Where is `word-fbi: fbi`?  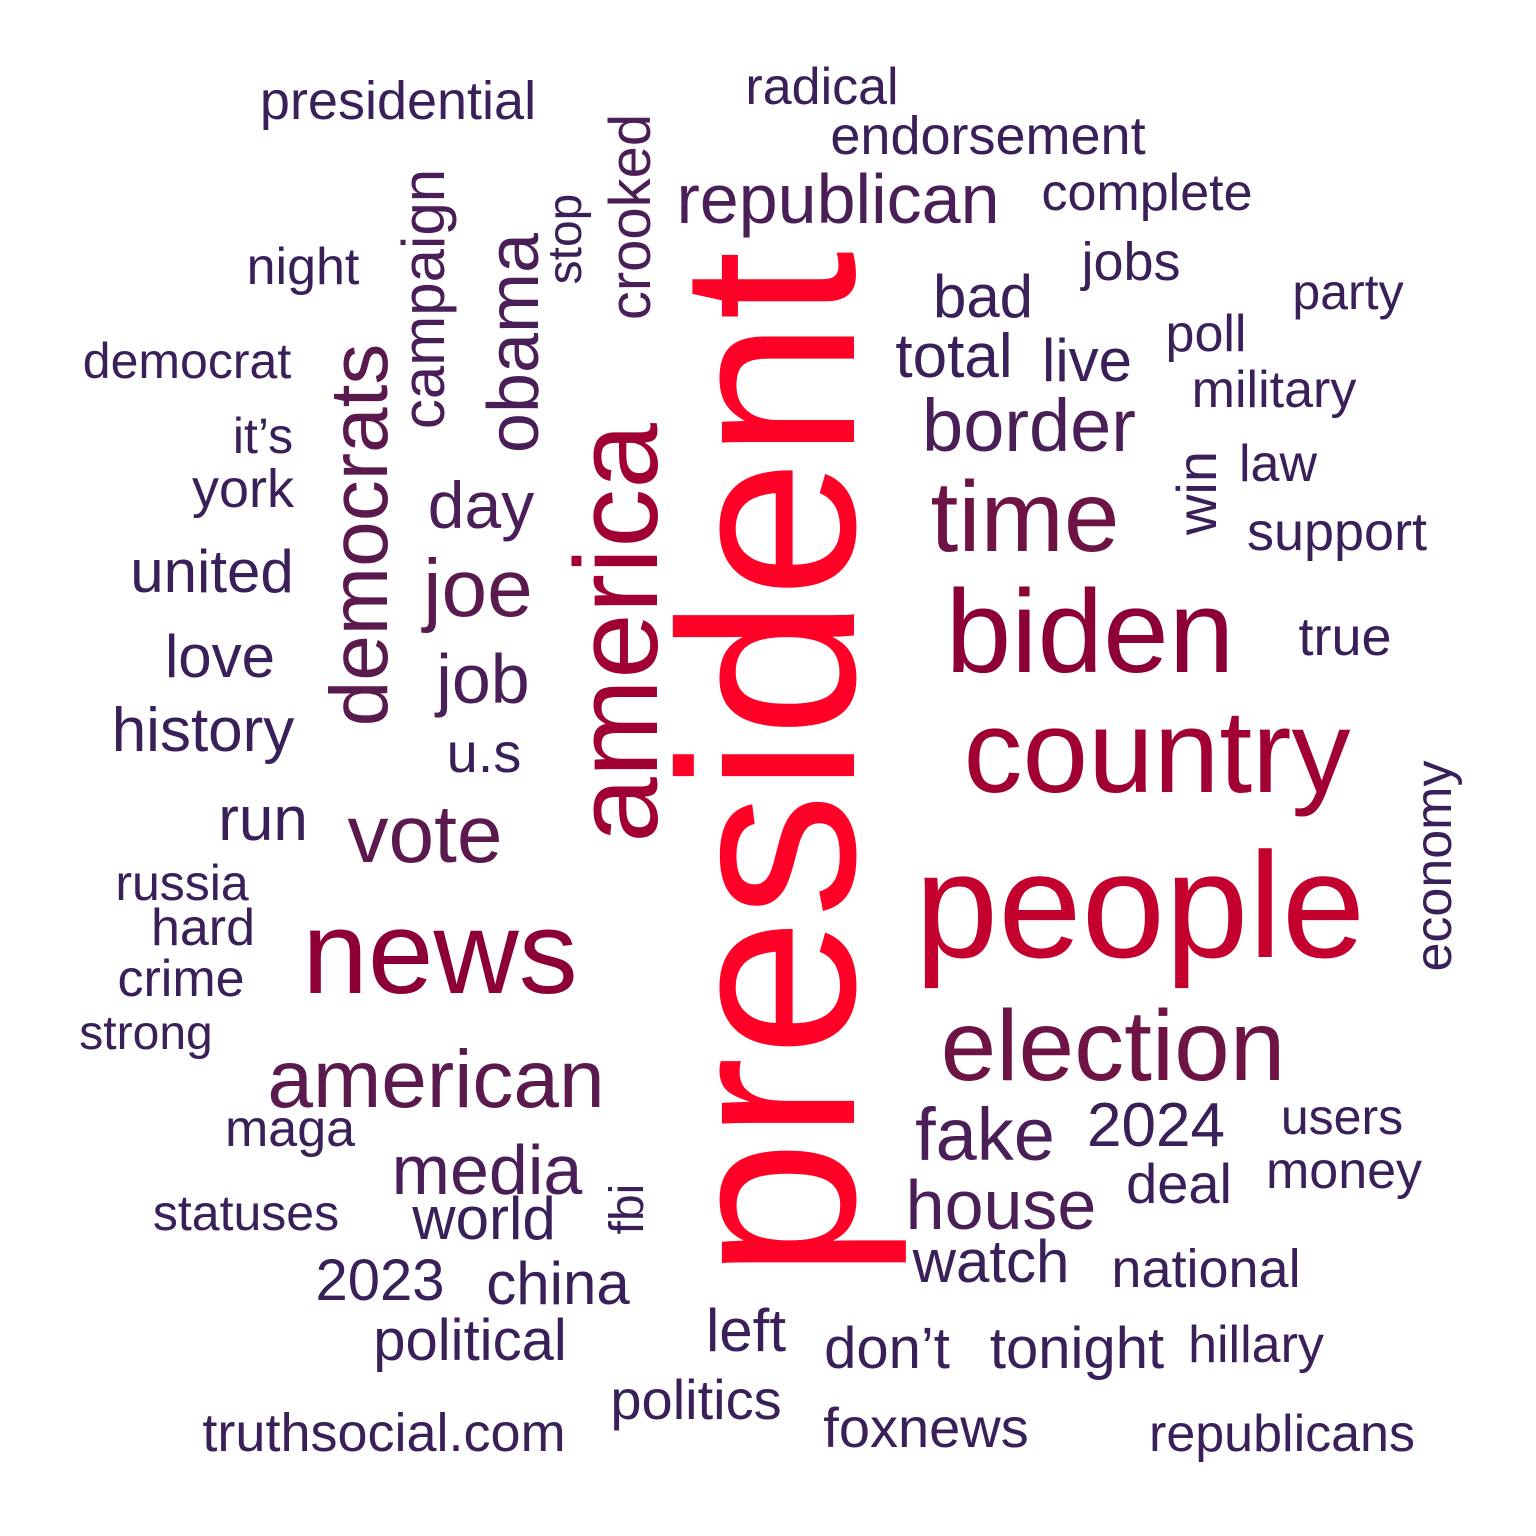 word-fbi: fbi is located at coordinates (627, 1209).